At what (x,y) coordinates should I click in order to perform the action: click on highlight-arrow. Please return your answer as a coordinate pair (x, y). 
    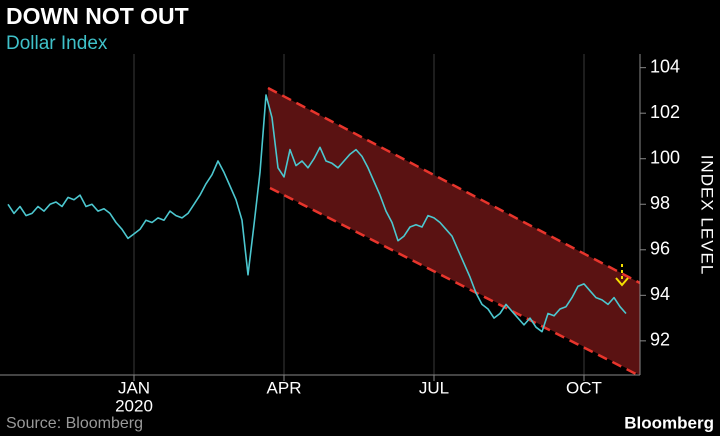
    Looking at the image, I should click on (622, 275).